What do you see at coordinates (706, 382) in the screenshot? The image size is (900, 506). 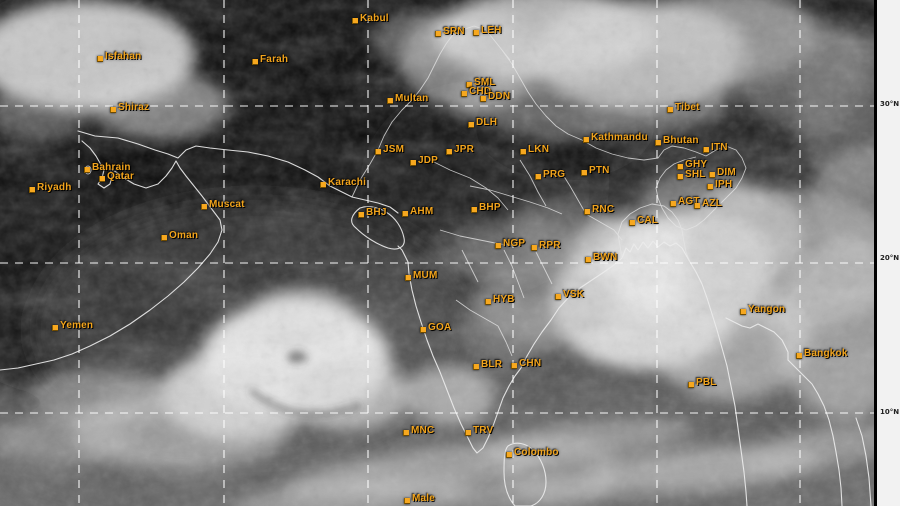 I see `station-label-text: PBL` at bounding box center [706, 382].